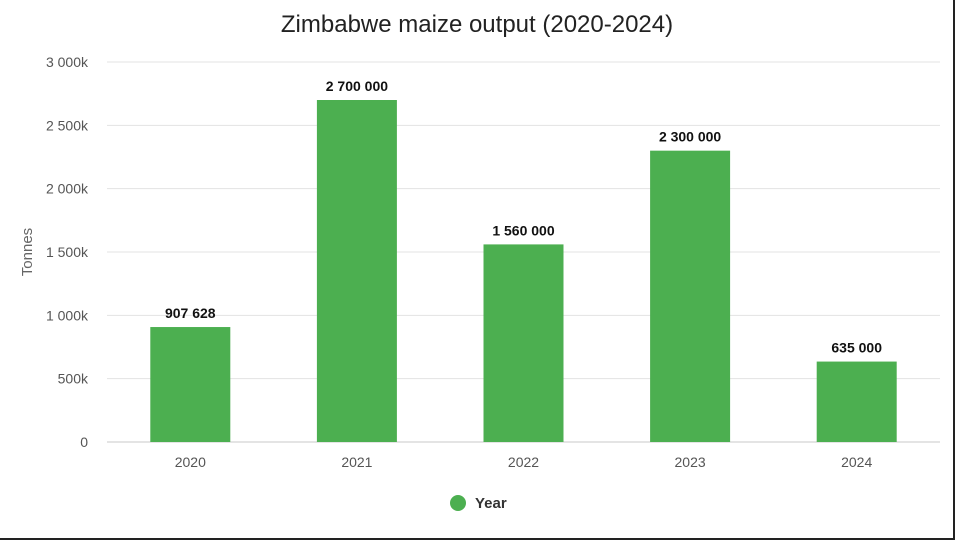 This screenshot has width=955, height=540. Describe the element at coordinates (73, 379) in the screenshot. I see `y-tick-label: 500k` at that location.